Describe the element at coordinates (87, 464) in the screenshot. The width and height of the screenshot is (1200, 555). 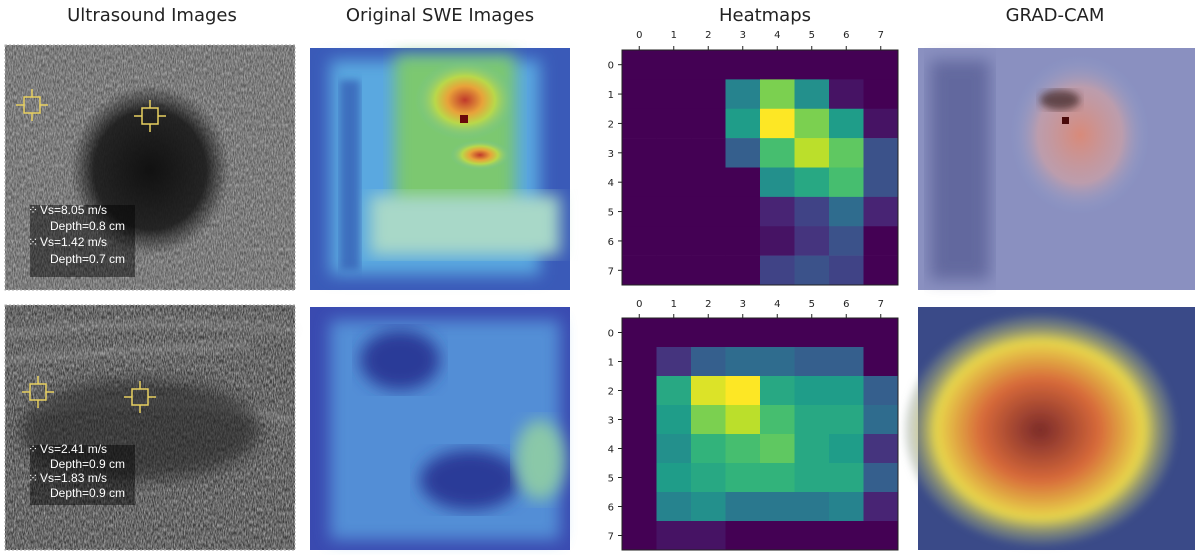
I see `measurement: Depth=0.9 cm` at that location.